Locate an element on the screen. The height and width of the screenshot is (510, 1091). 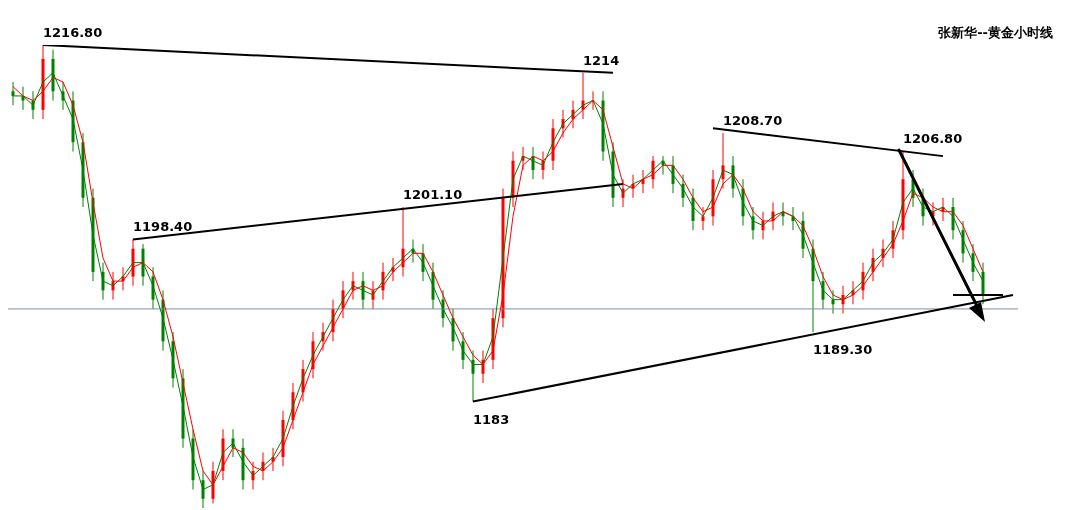
annotation: 1189.30 is located at coordinates (843, 350).